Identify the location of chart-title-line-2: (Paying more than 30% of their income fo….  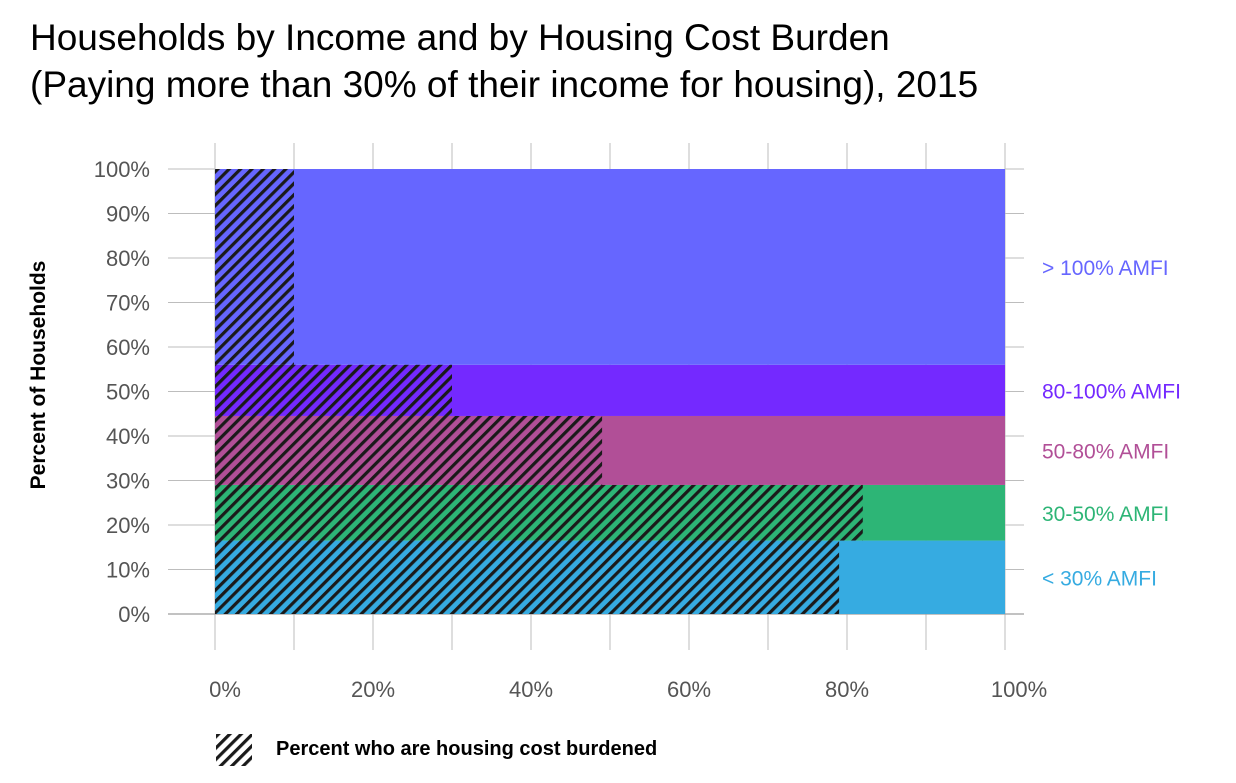
(504, 84).